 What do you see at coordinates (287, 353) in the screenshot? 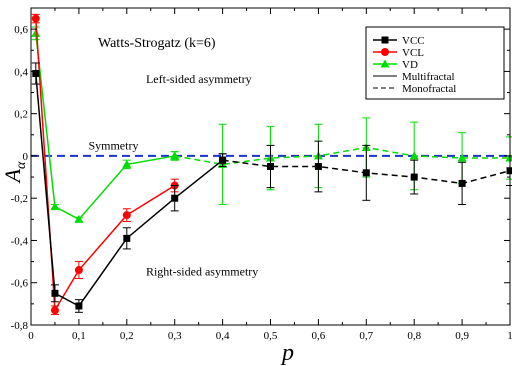
I see `x-axis-label: p` at bounding box center [287, 353].